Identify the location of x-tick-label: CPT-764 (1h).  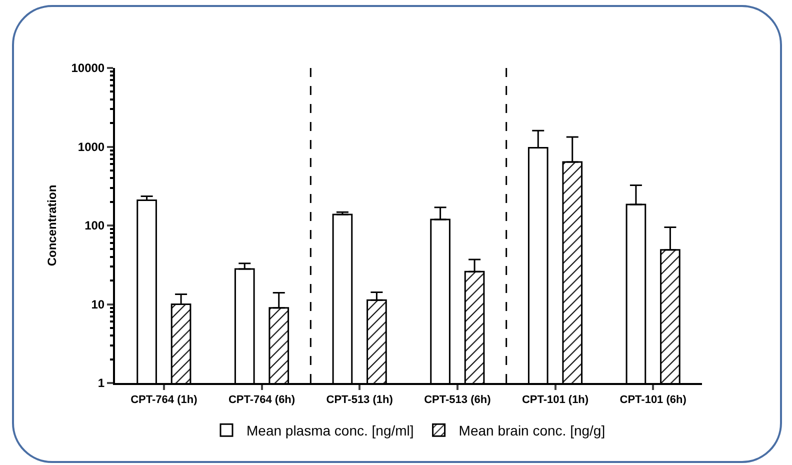
(164, 400).